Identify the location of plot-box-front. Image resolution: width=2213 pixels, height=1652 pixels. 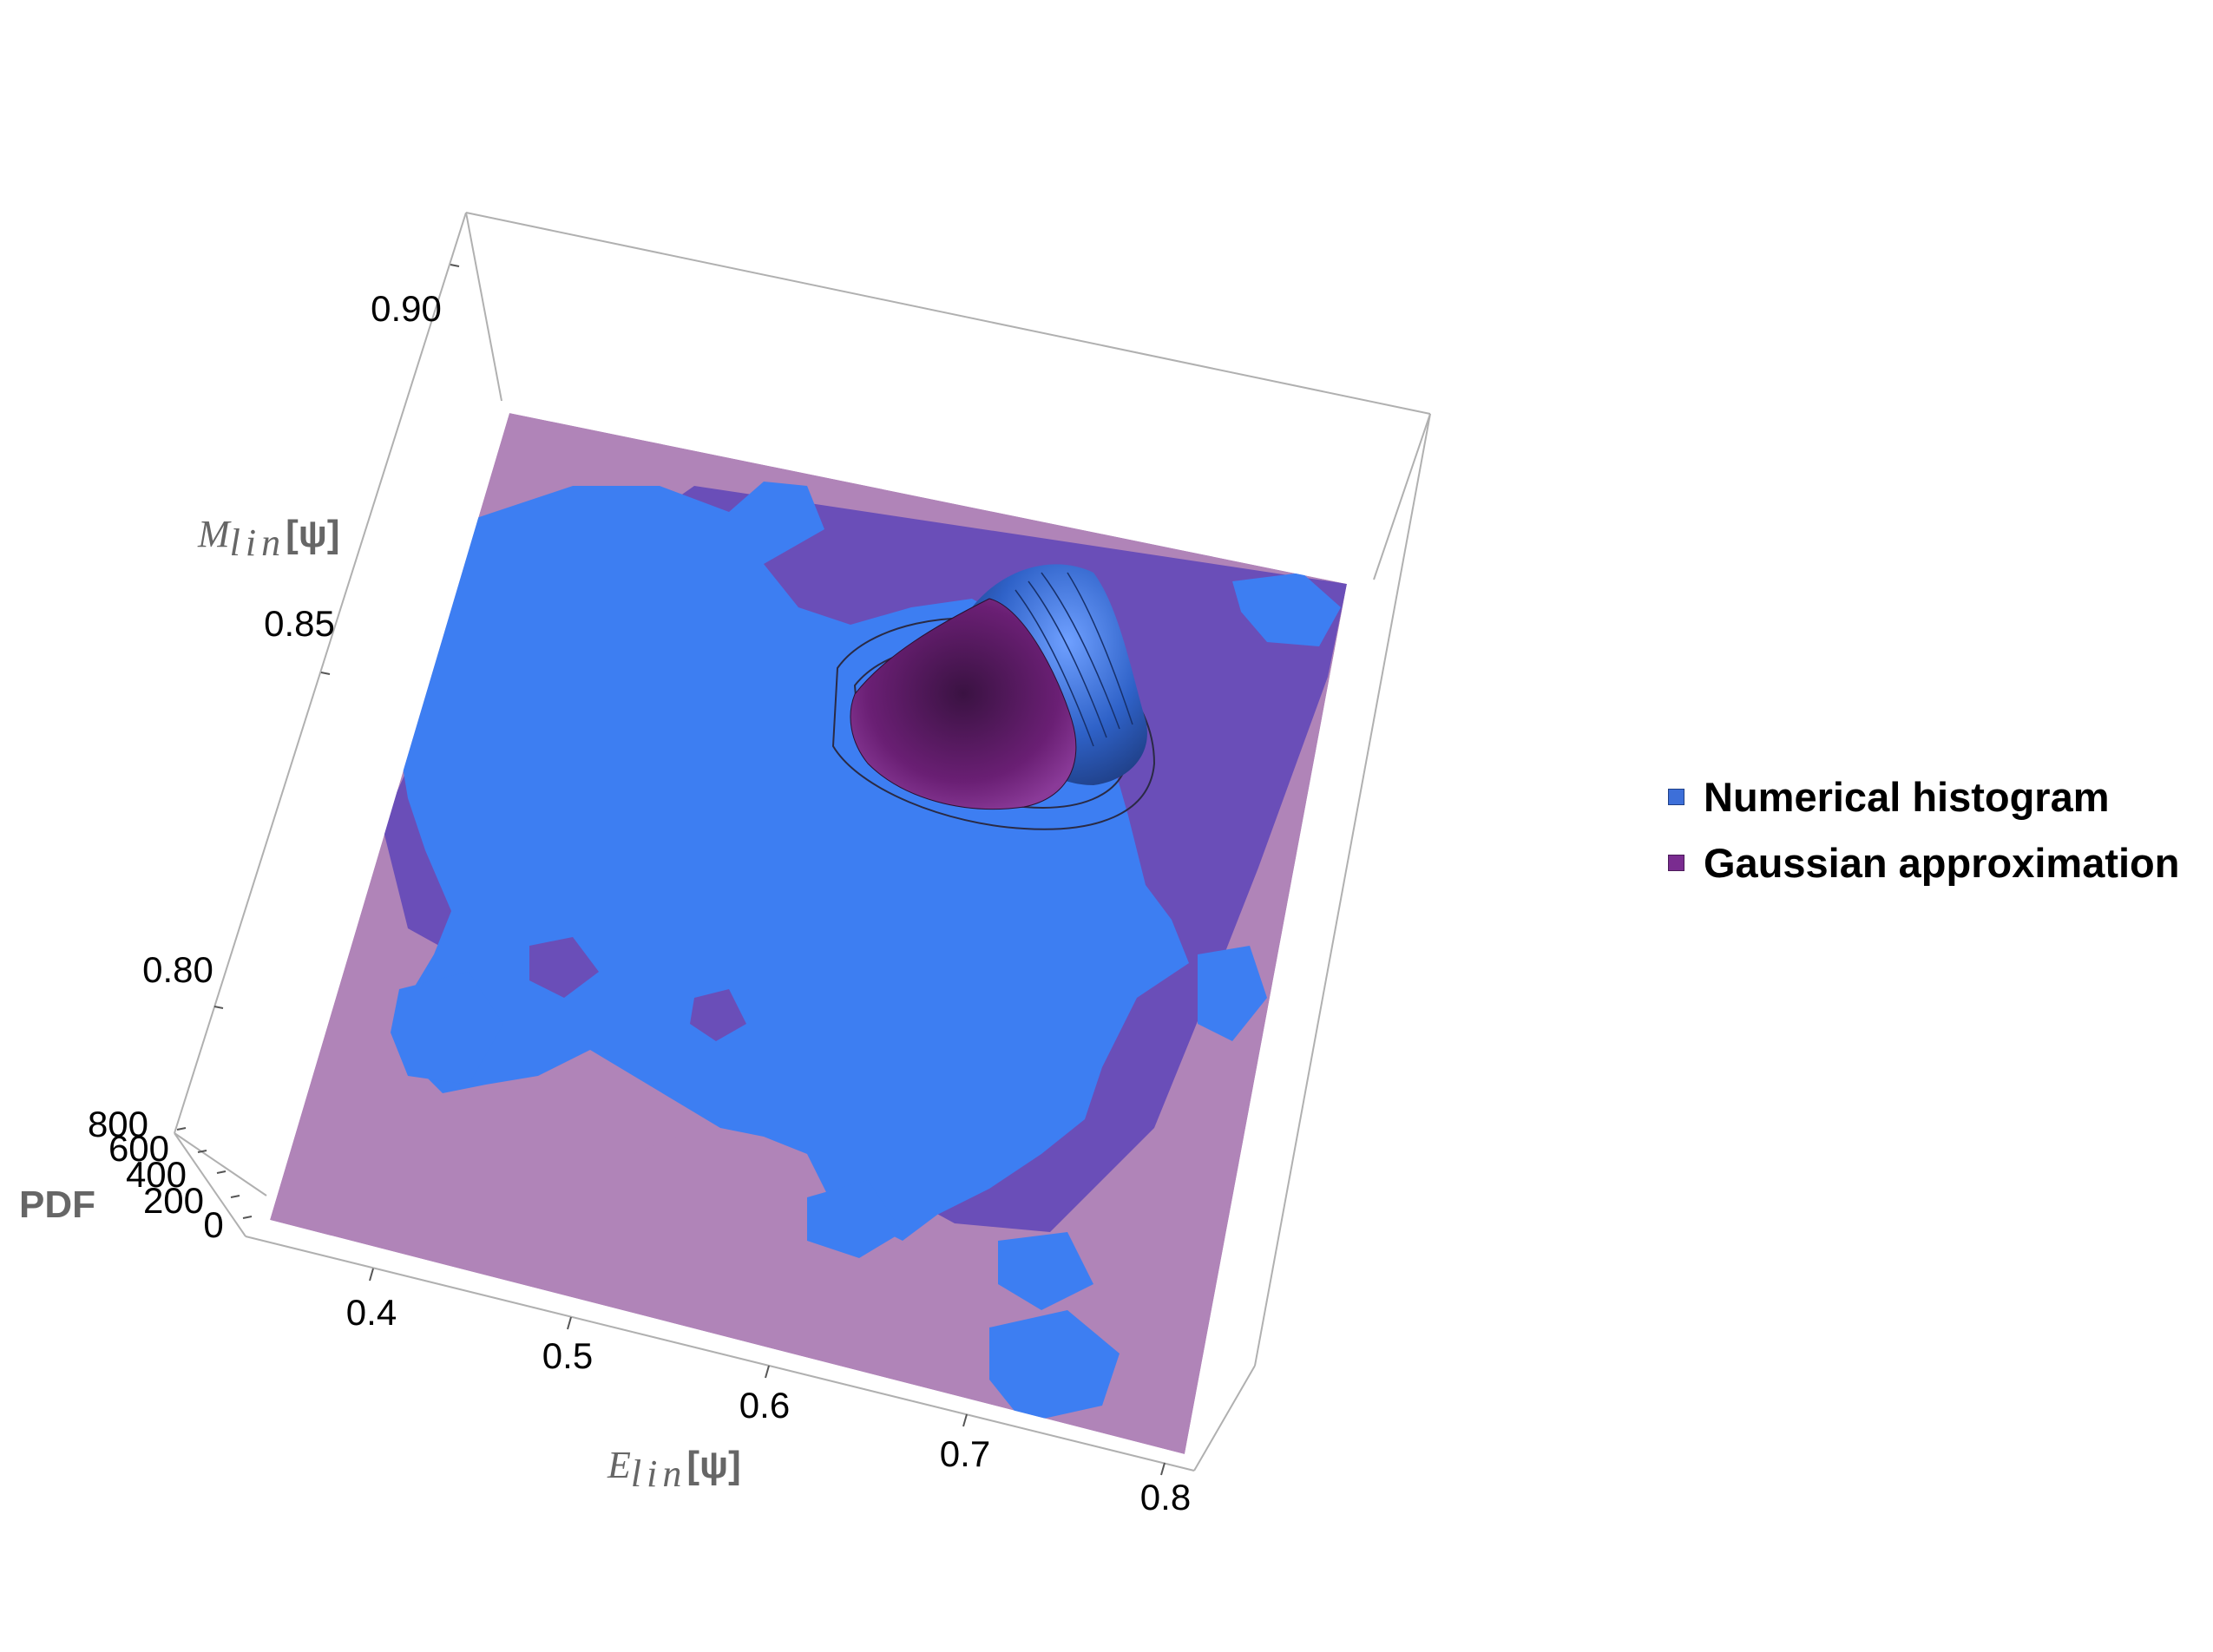
(715, 1302).